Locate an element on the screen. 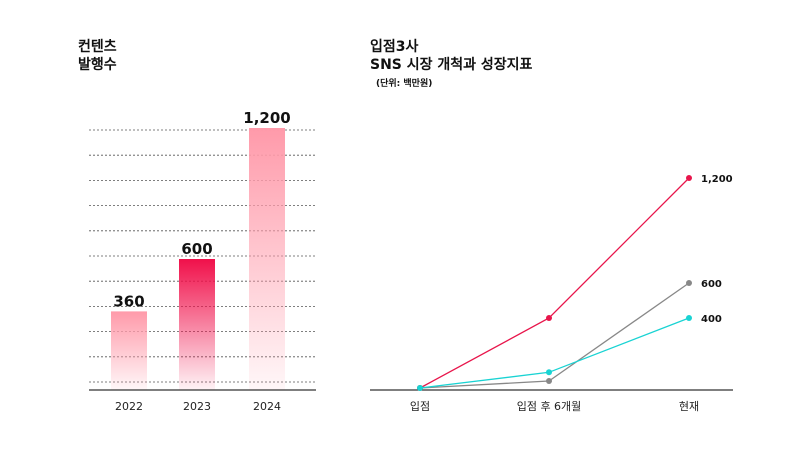 The width and height of the screenshot is (802, 457). bar-2024 is located at coordinates (267, 259).